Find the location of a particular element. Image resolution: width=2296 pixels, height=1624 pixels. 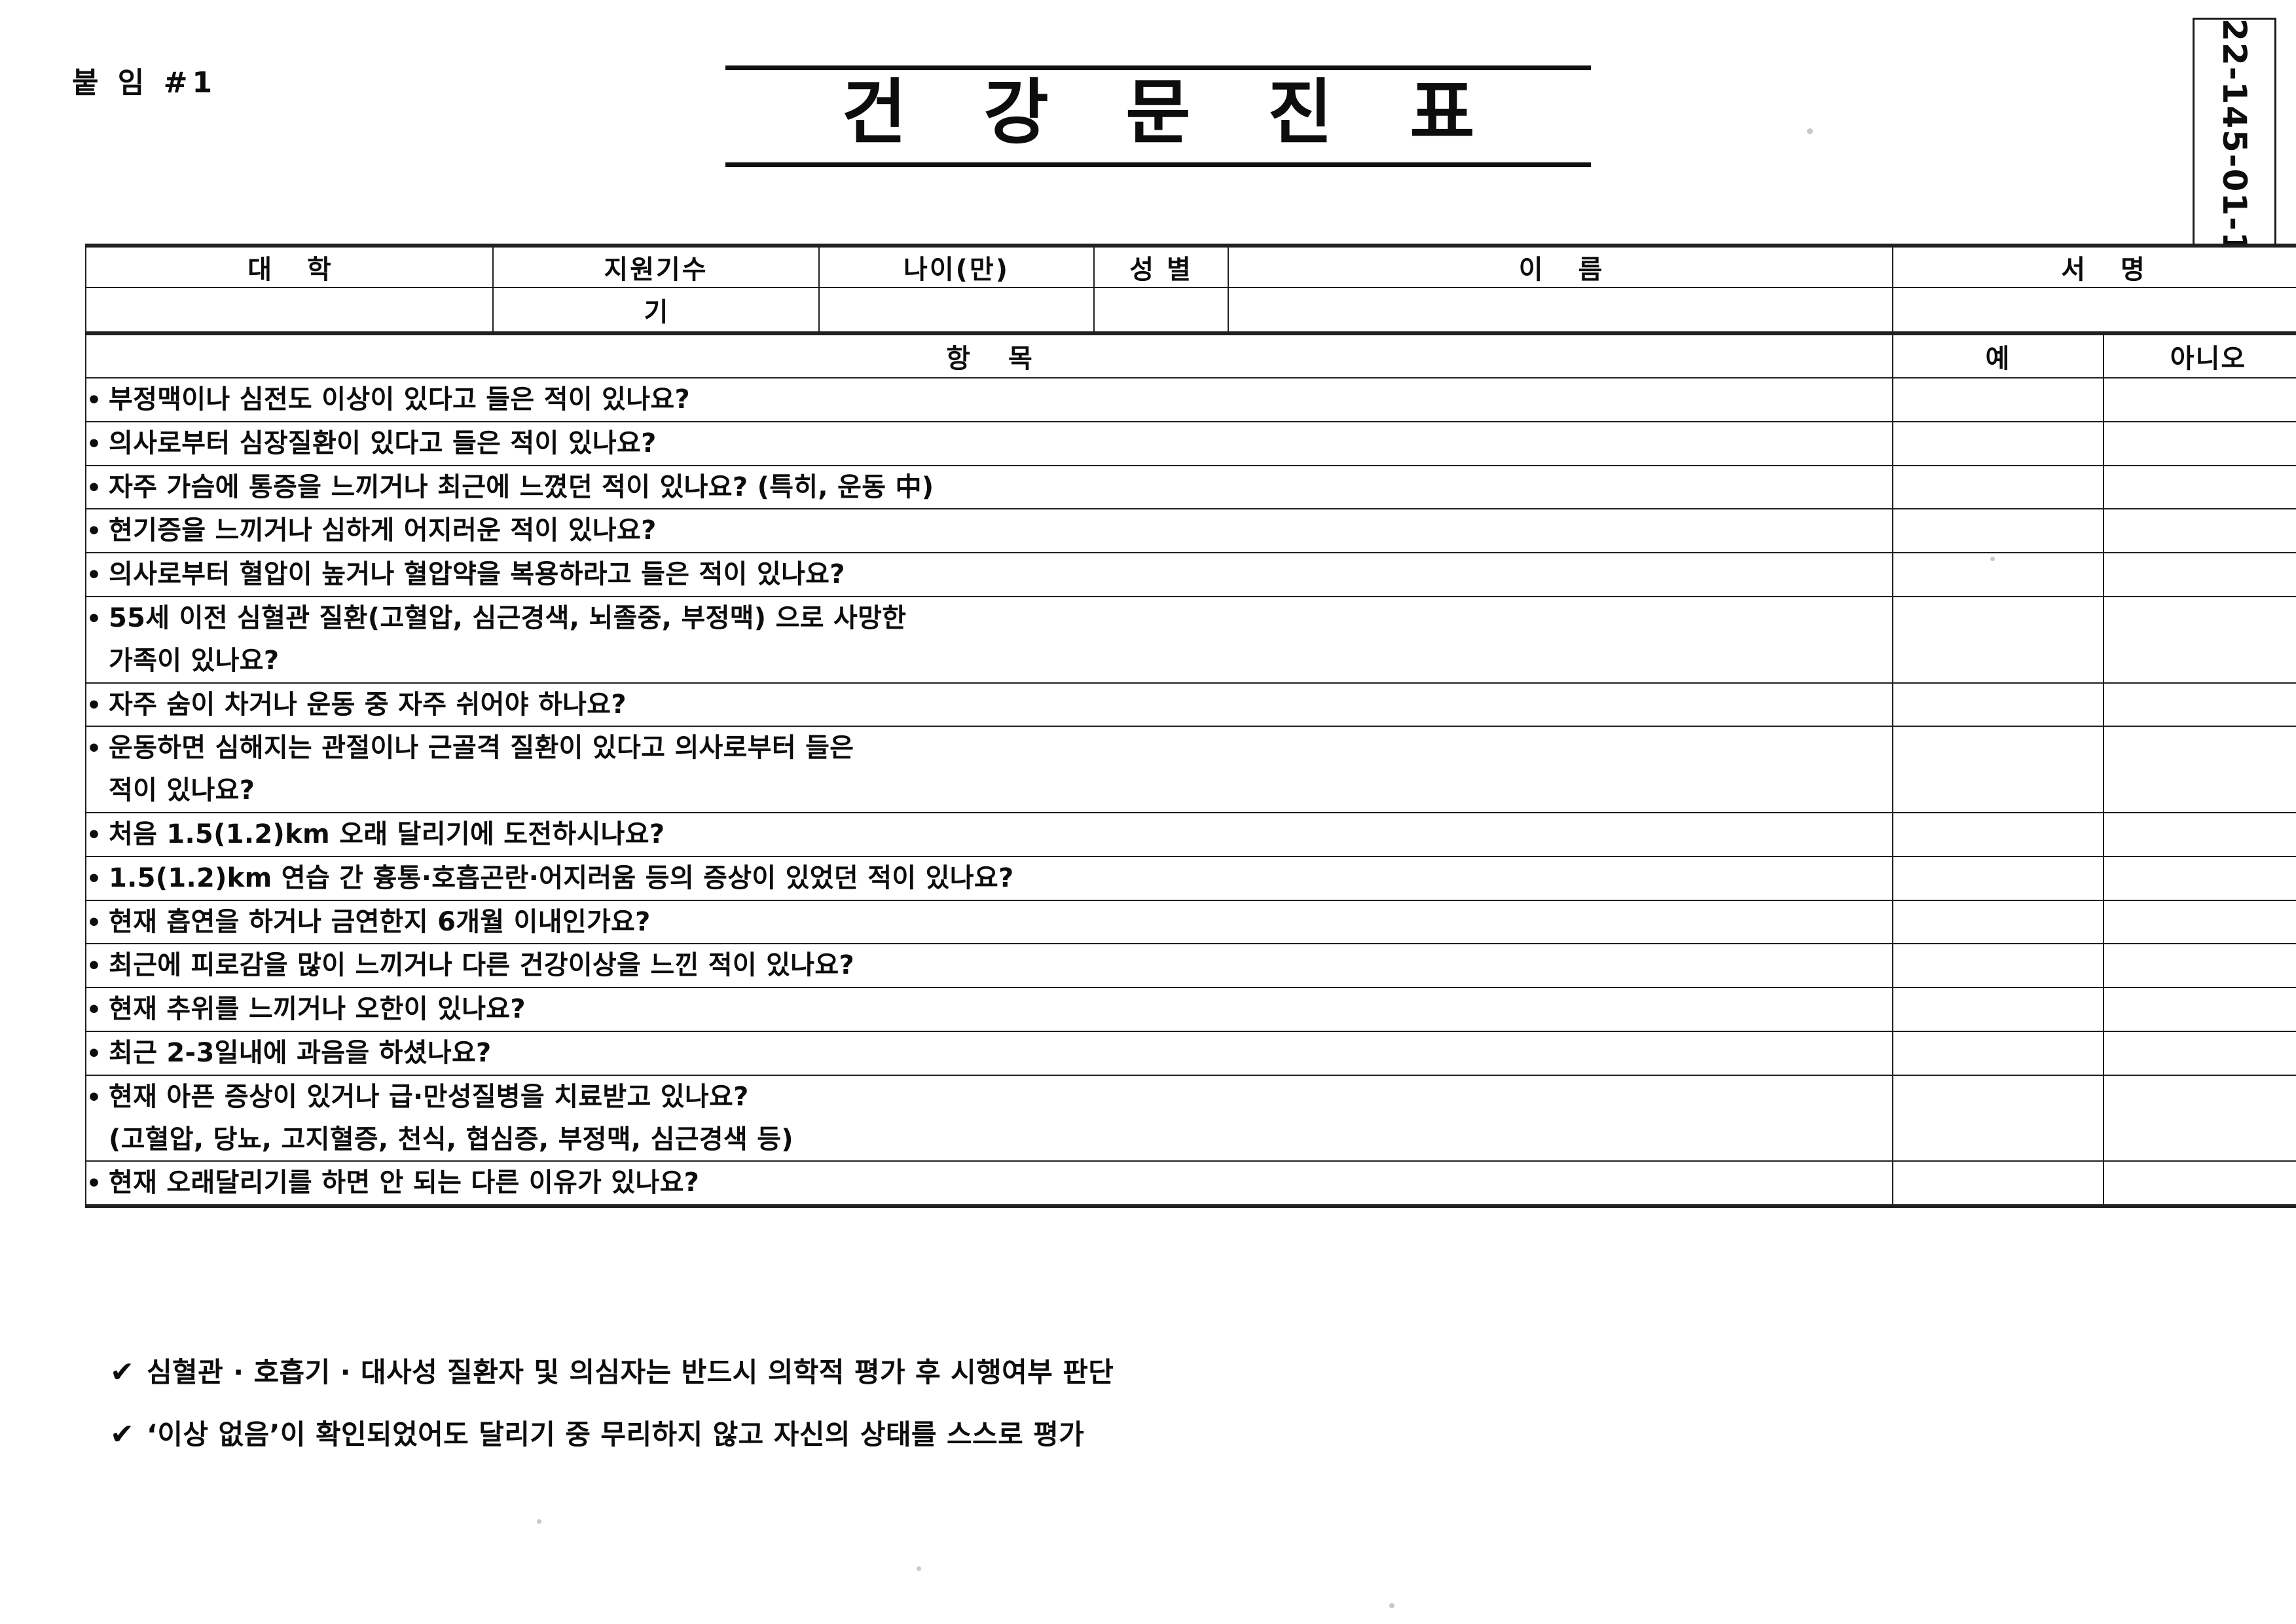

table-row: 최근 2-3일내에 과음을 하셨나요? is located at coordinates (1190, 1053).